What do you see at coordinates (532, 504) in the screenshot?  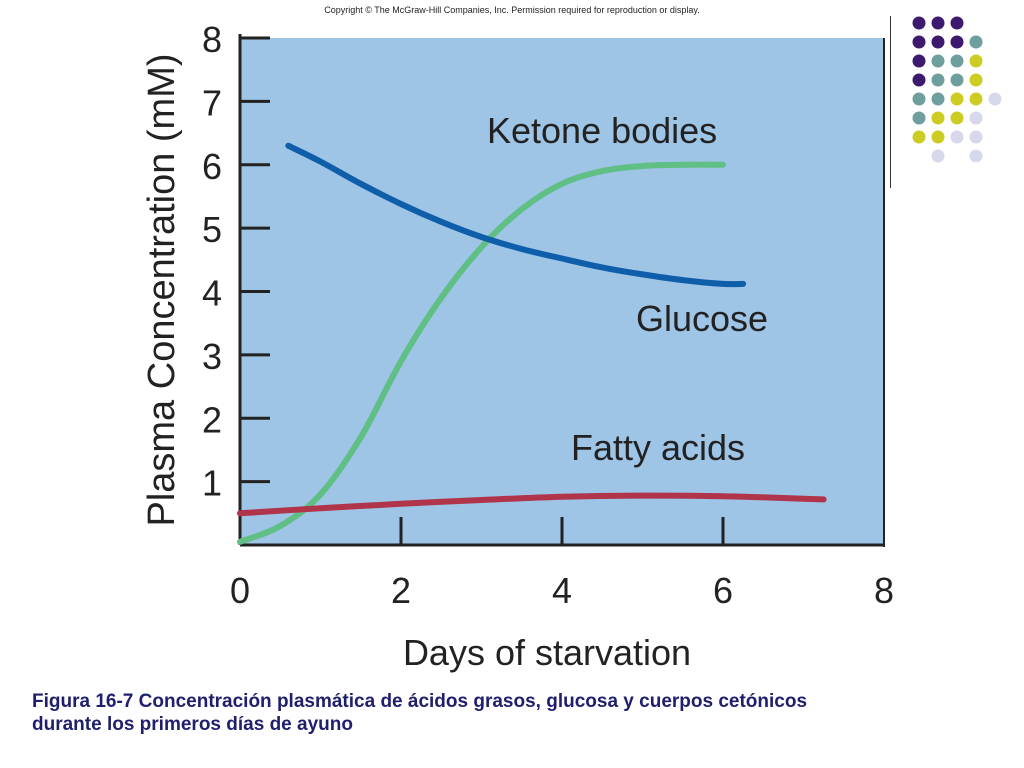 I see `fatty-acids-line` at bounding box center [532, 504].